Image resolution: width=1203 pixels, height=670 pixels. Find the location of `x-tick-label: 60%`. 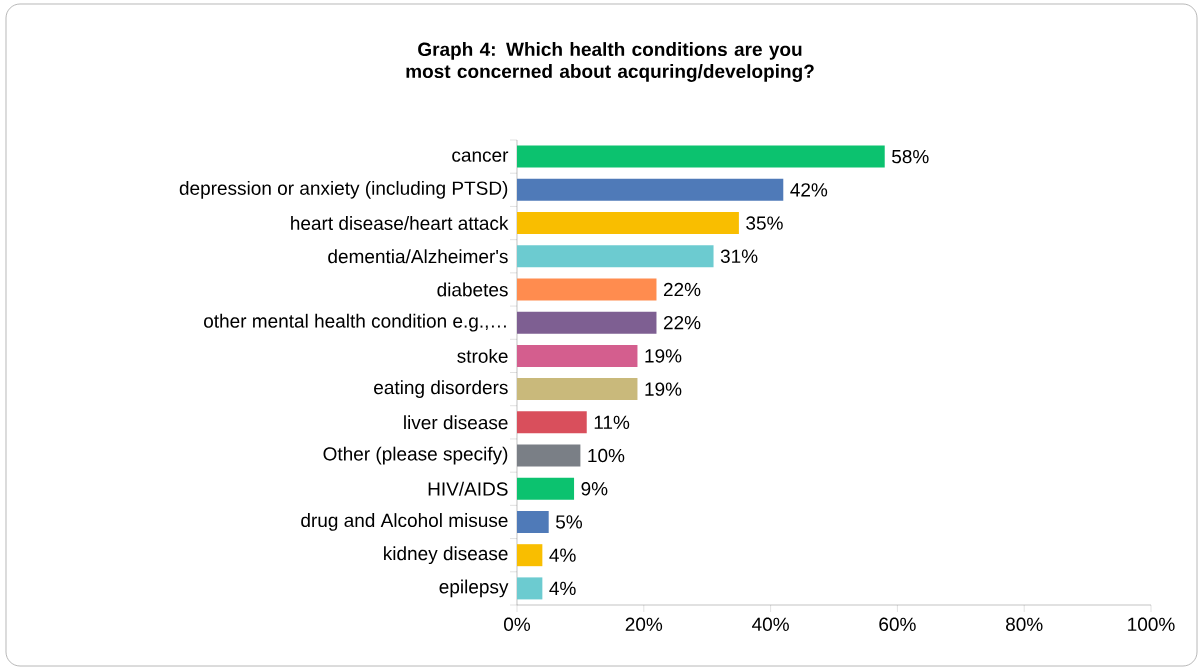

x-tick-label: 60% is located at coordinates (897, 624).